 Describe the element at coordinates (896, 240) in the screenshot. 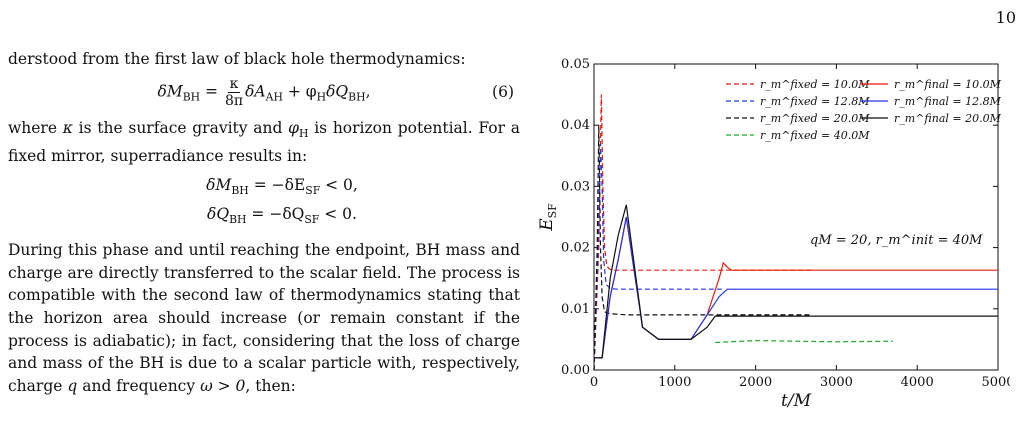

I see `plot-annotation: qM = 20, r_m^init = 40M` at that location.